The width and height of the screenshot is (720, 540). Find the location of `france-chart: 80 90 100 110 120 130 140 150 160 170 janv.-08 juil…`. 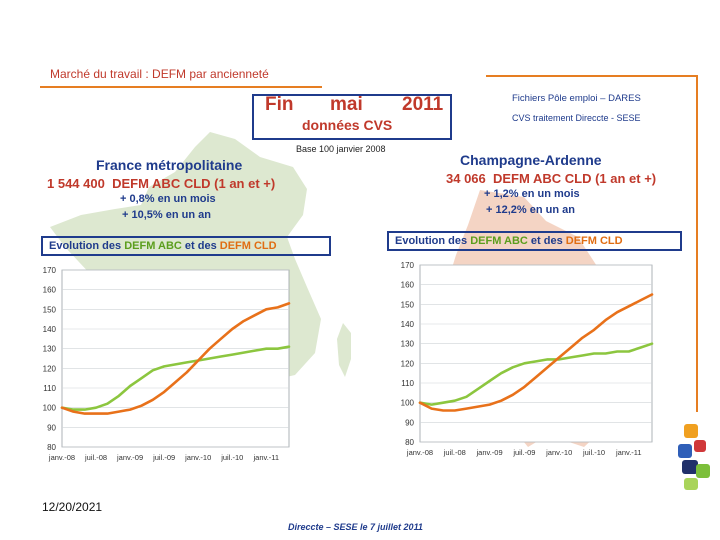

france-chart: 80 90 100 110 120 130 140 150 160 170 janv.-08 juil… is located at coordinates (167, 364).